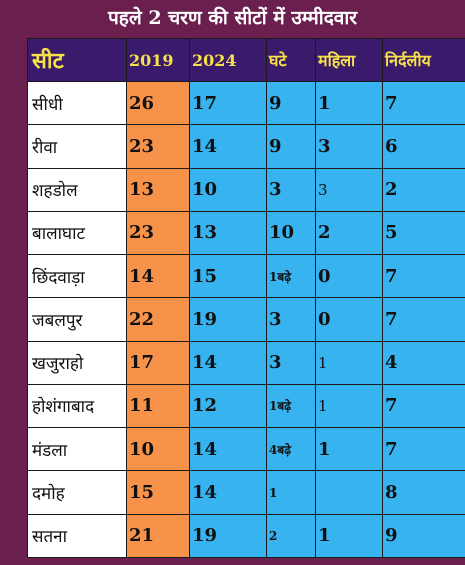 This screenshot has height=565, width=465. What do you see at coordinates (158, 492) in the screenshot?
I see `value-2019-cell: 15` at bounding box center [158, 492].